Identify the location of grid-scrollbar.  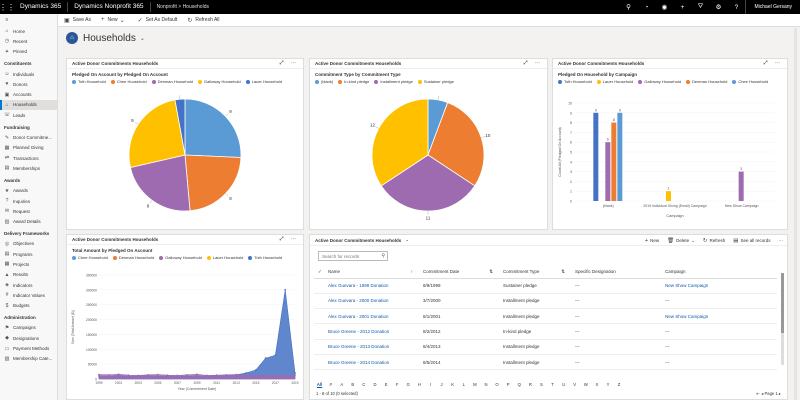
(782, 319).